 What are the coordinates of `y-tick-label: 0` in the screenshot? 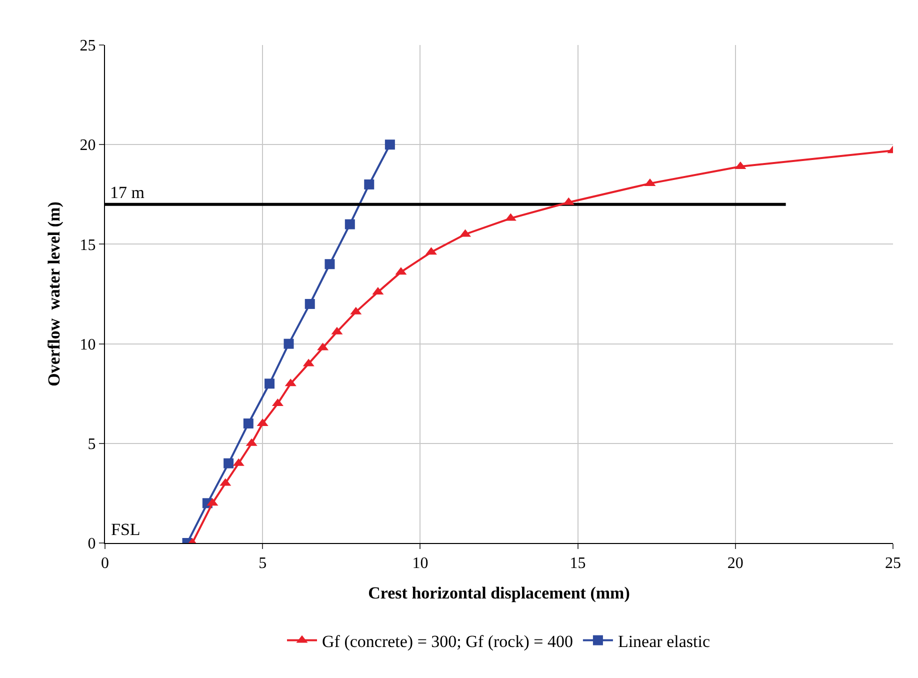 It's located at (92, 544).